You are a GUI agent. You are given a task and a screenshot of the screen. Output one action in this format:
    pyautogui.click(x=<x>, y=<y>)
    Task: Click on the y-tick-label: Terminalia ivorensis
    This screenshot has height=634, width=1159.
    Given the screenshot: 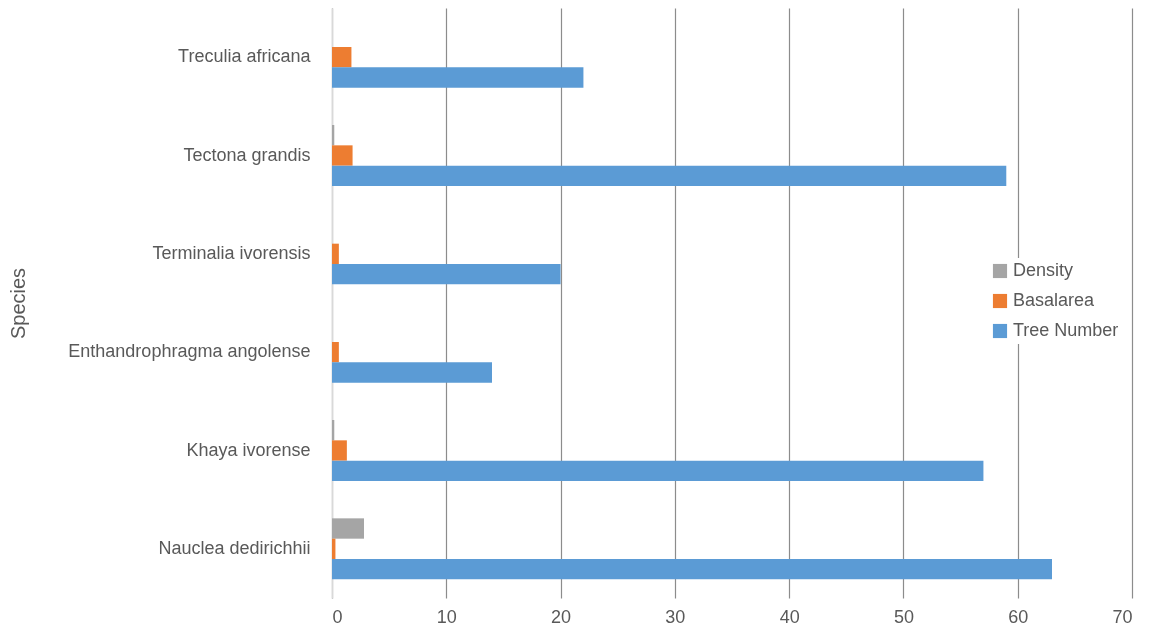 What is the action you would take?
    pyautogui.click(x=231, y=252)
    